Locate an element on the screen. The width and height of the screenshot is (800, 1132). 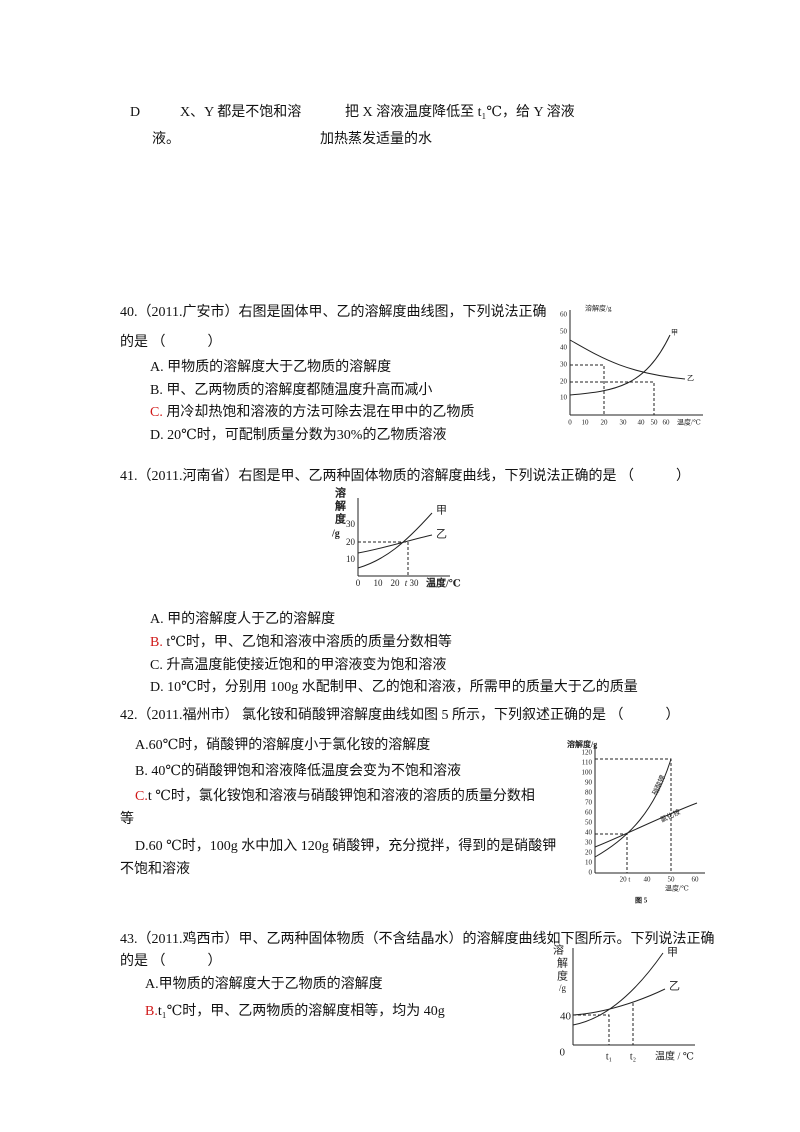
option-text: 甲的溶解度人于乙的溶解度 is located at coordinates (251, 619).